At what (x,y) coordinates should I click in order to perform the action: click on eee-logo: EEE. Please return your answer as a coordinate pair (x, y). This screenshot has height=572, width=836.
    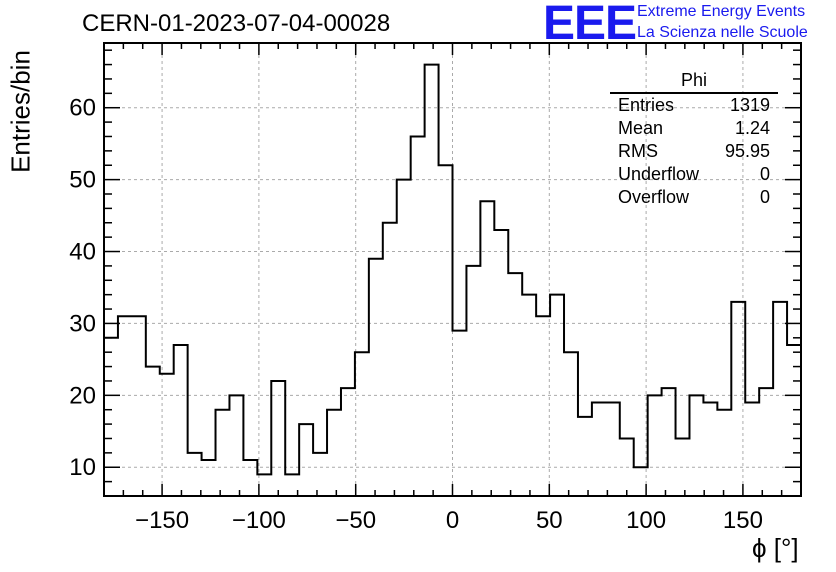
    Looking at the image, I should click on (590, 25).